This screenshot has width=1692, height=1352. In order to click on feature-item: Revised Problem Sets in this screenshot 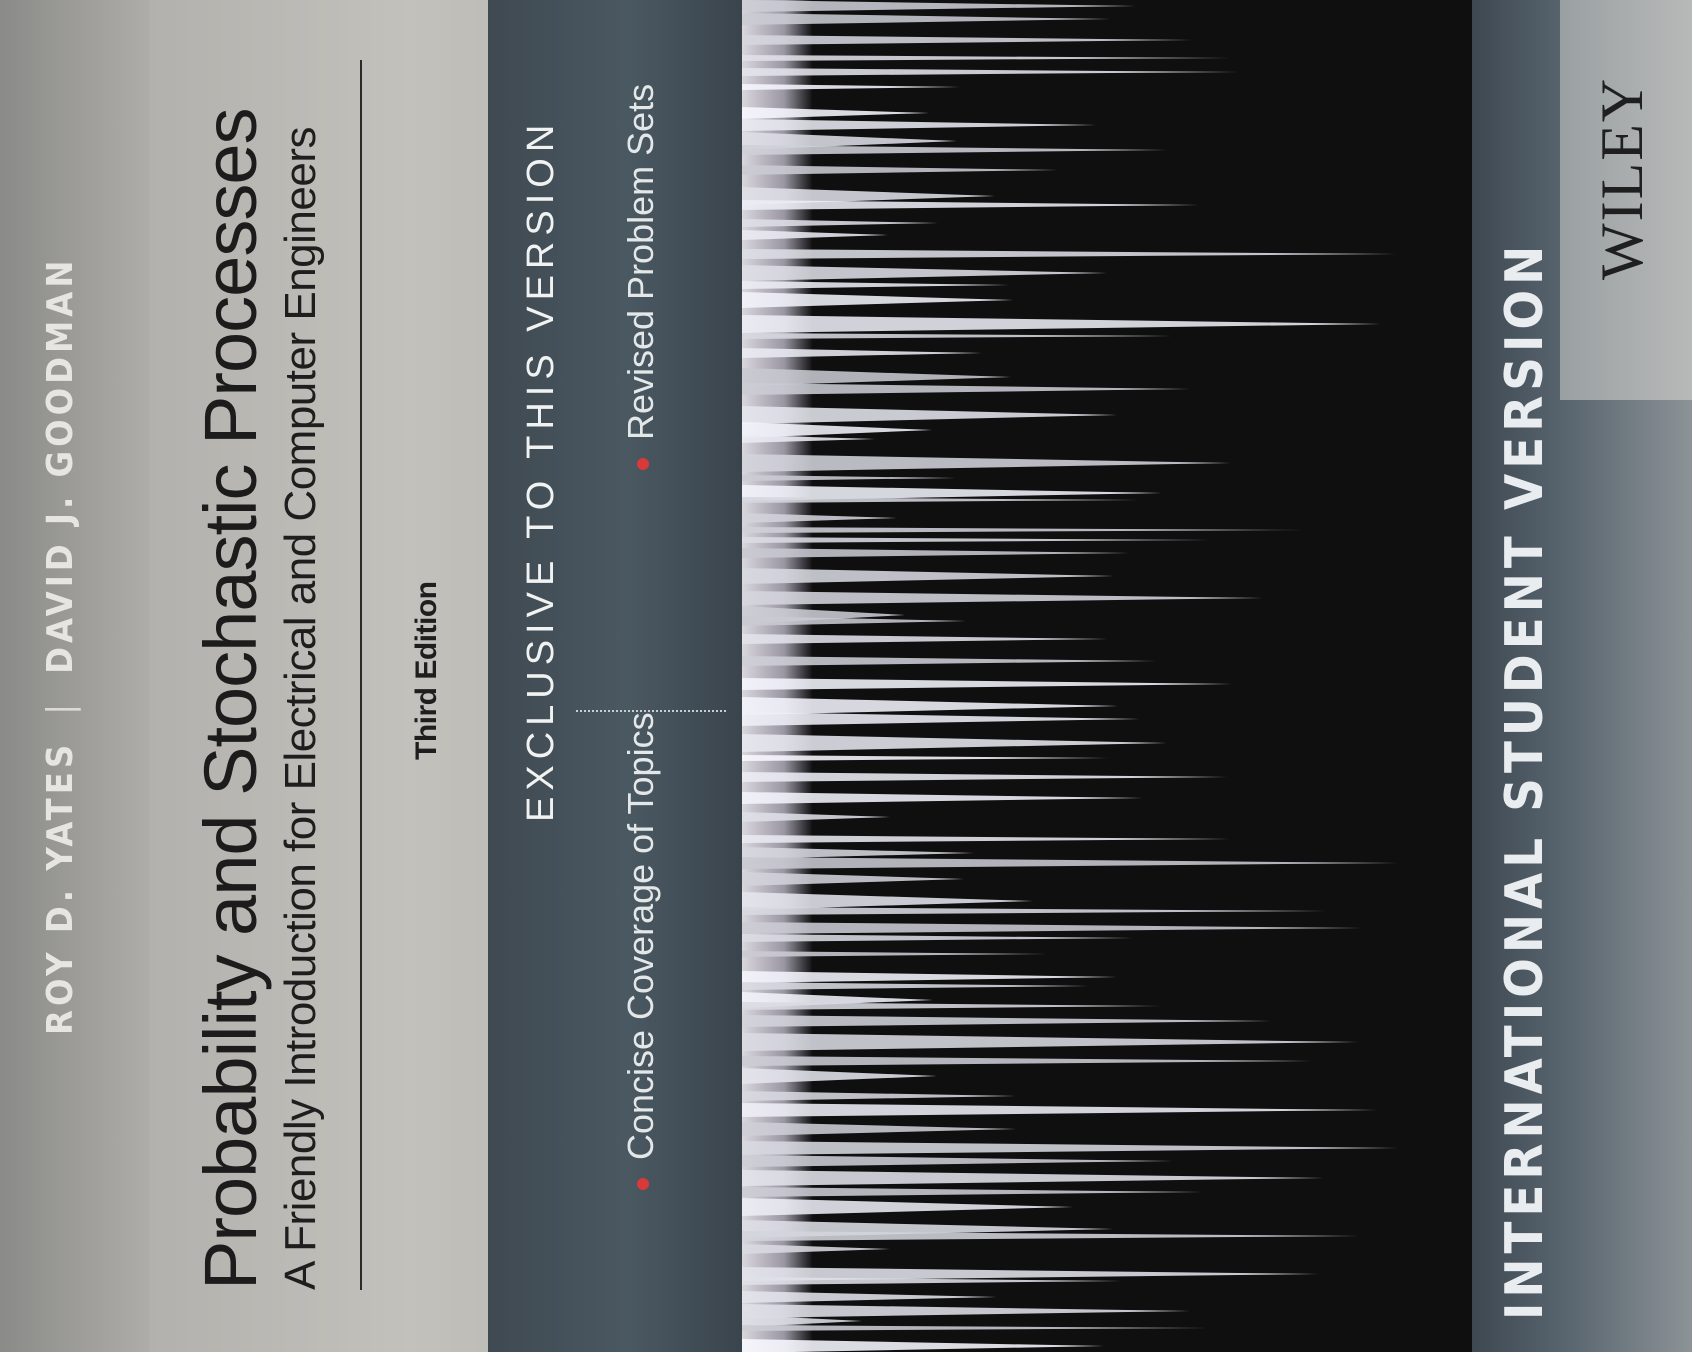, I will do `click(641, 277)`.